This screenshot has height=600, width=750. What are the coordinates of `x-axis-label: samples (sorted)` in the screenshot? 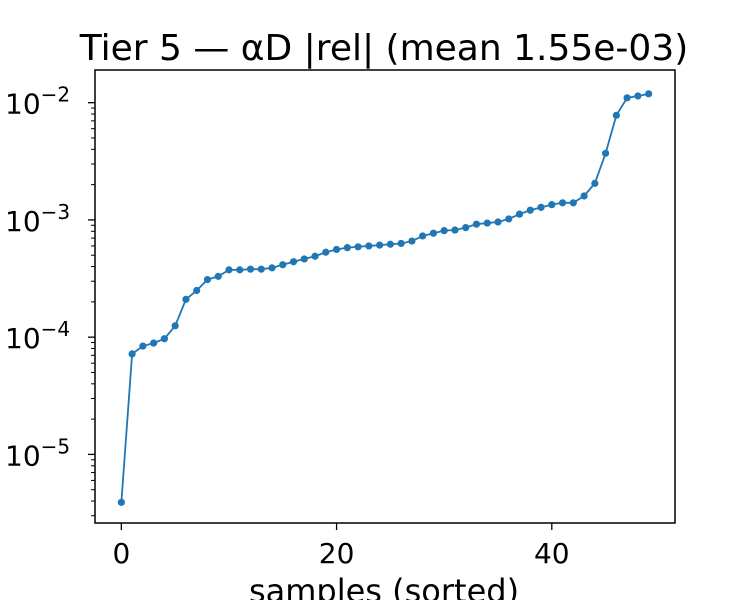 It's located at (384, 586).